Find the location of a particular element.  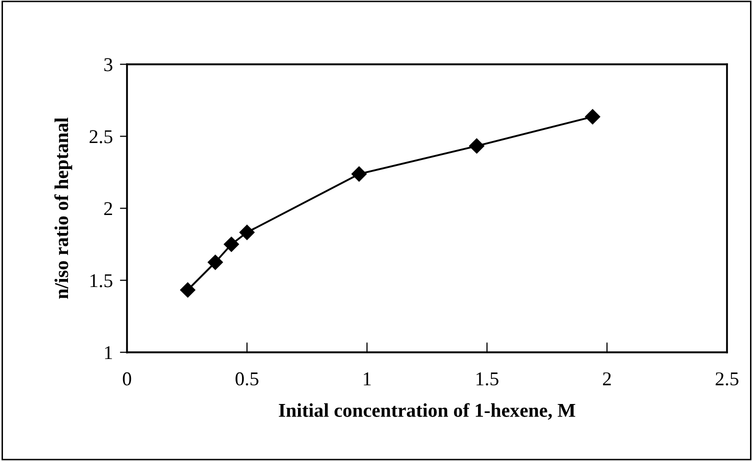

x-tick-label: 0.5 is located at coordinates (247, 379).